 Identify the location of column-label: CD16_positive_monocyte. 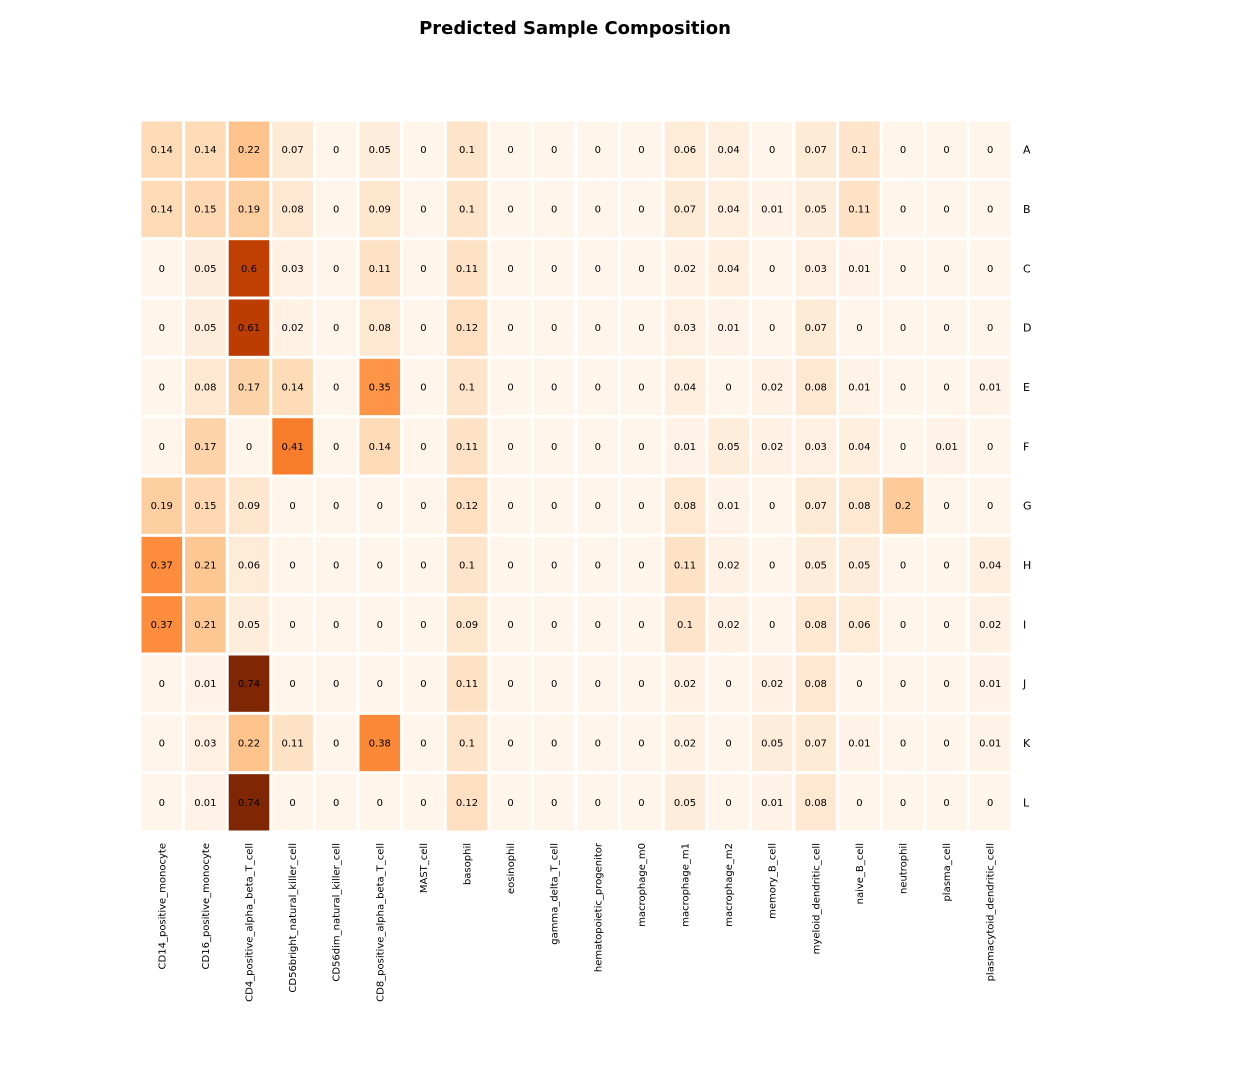
(206, 906).